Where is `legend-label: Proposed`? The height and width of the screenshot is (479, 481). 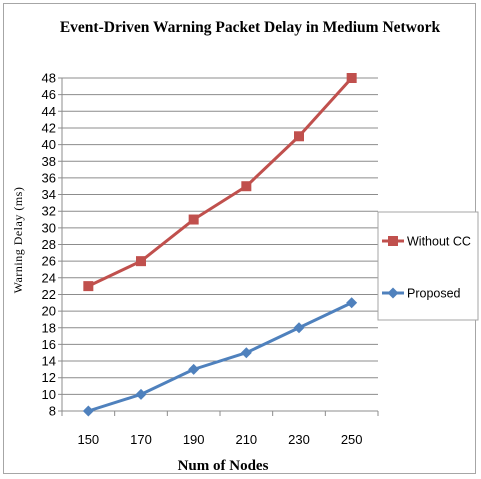 legend-label: Proposed is located at coordinates (434, 294).